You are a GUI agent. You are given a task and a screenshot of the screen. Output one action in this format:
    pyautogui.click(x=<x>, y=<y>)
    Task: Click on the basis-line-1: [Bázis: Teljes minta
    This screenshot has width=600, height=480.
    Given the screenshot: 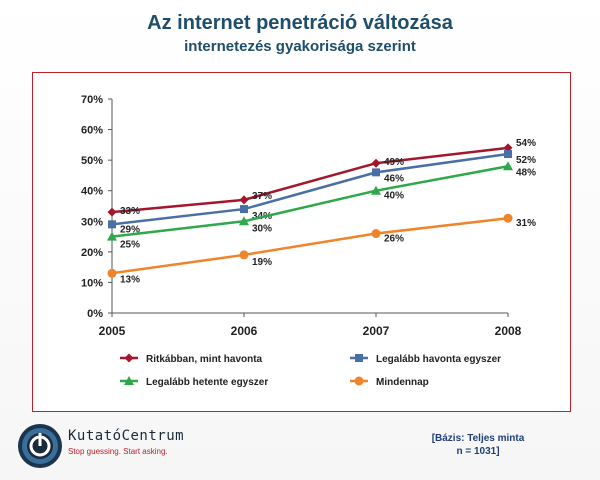 What is the action you would take?
    pyautogui.click(x=478, y=438)
    